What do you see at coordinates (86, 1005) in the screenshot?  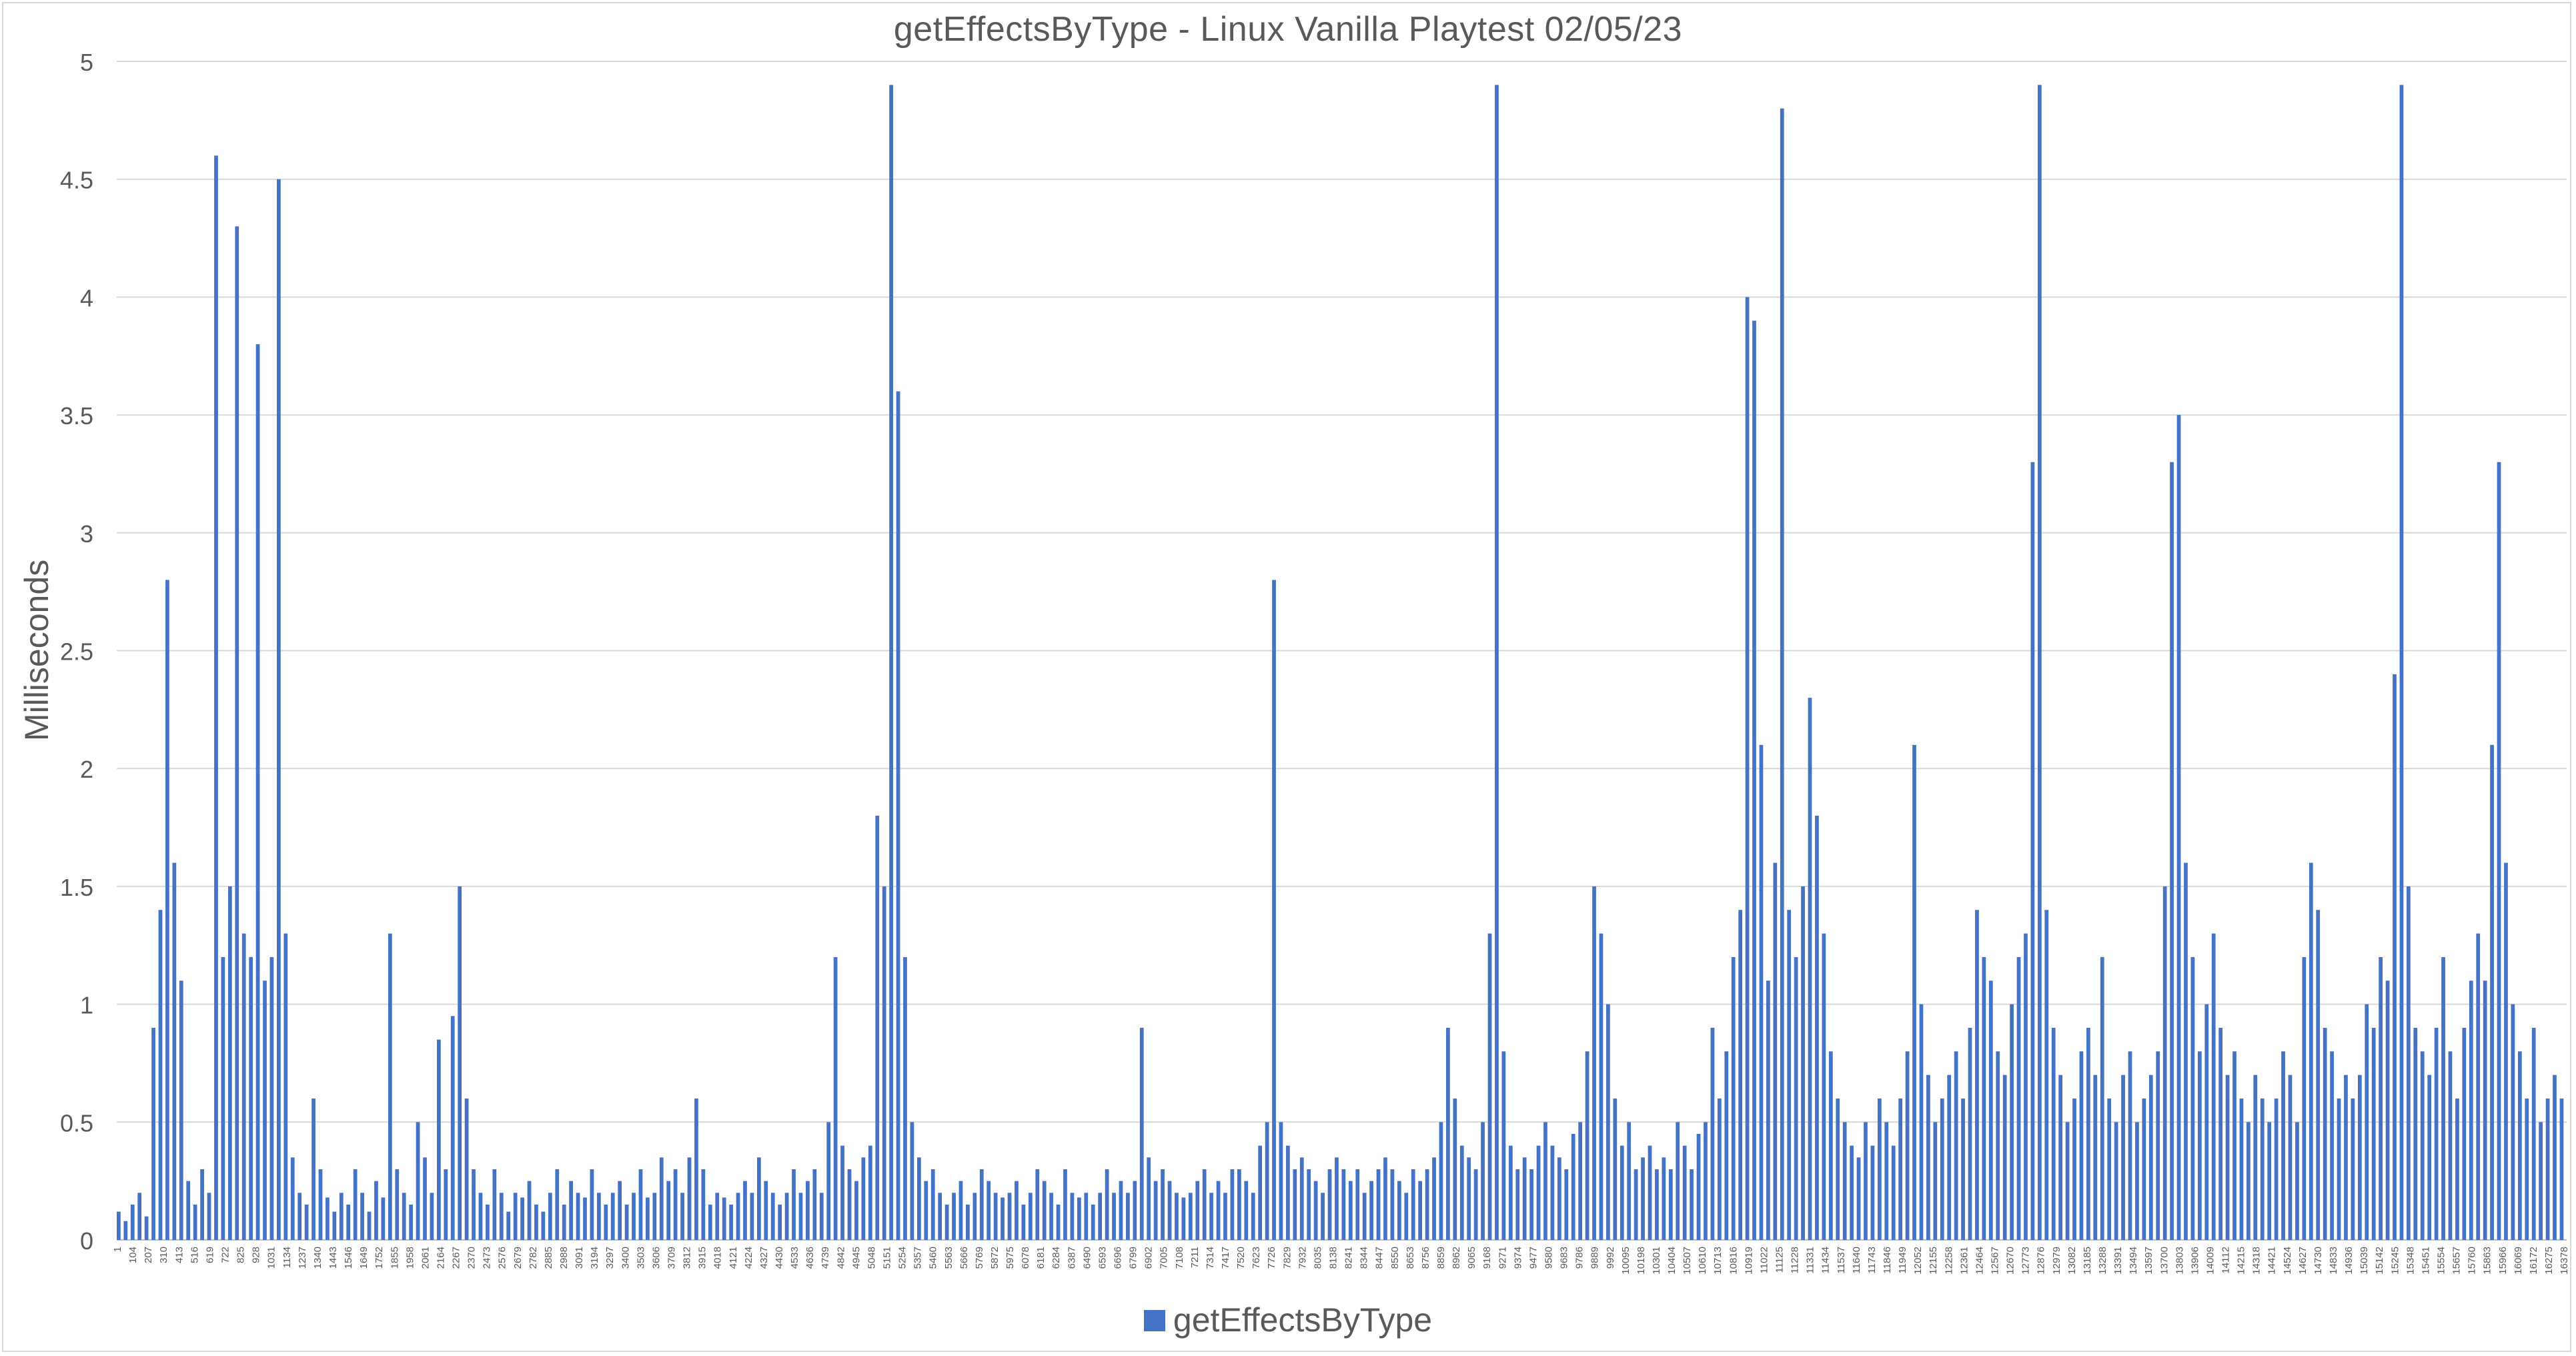 I see `y-tick-label: 1` at bounding box center [86, 1005].